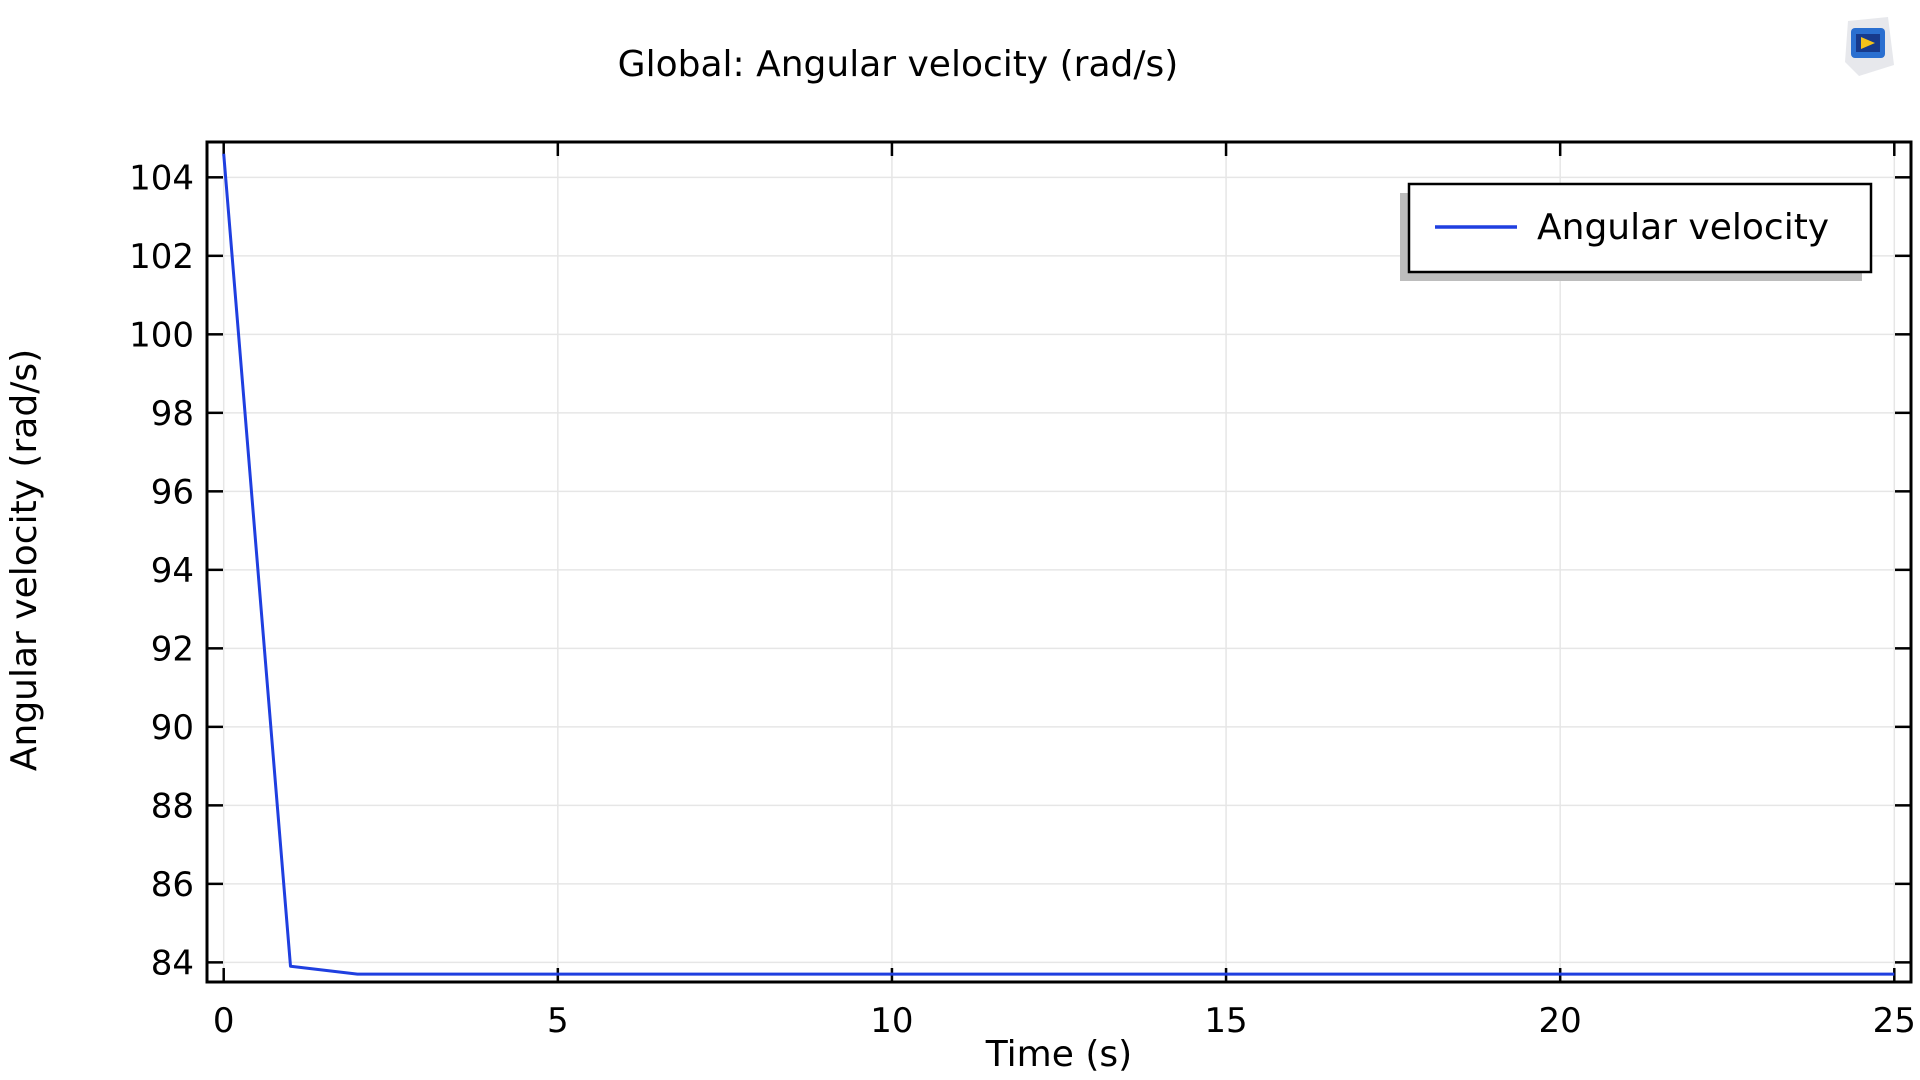  What do you see at coordinates (24, 560) in the screenshot?
I see `y-axis-title: Angular velocity (rad/s)` at bounding box center [24, 560].